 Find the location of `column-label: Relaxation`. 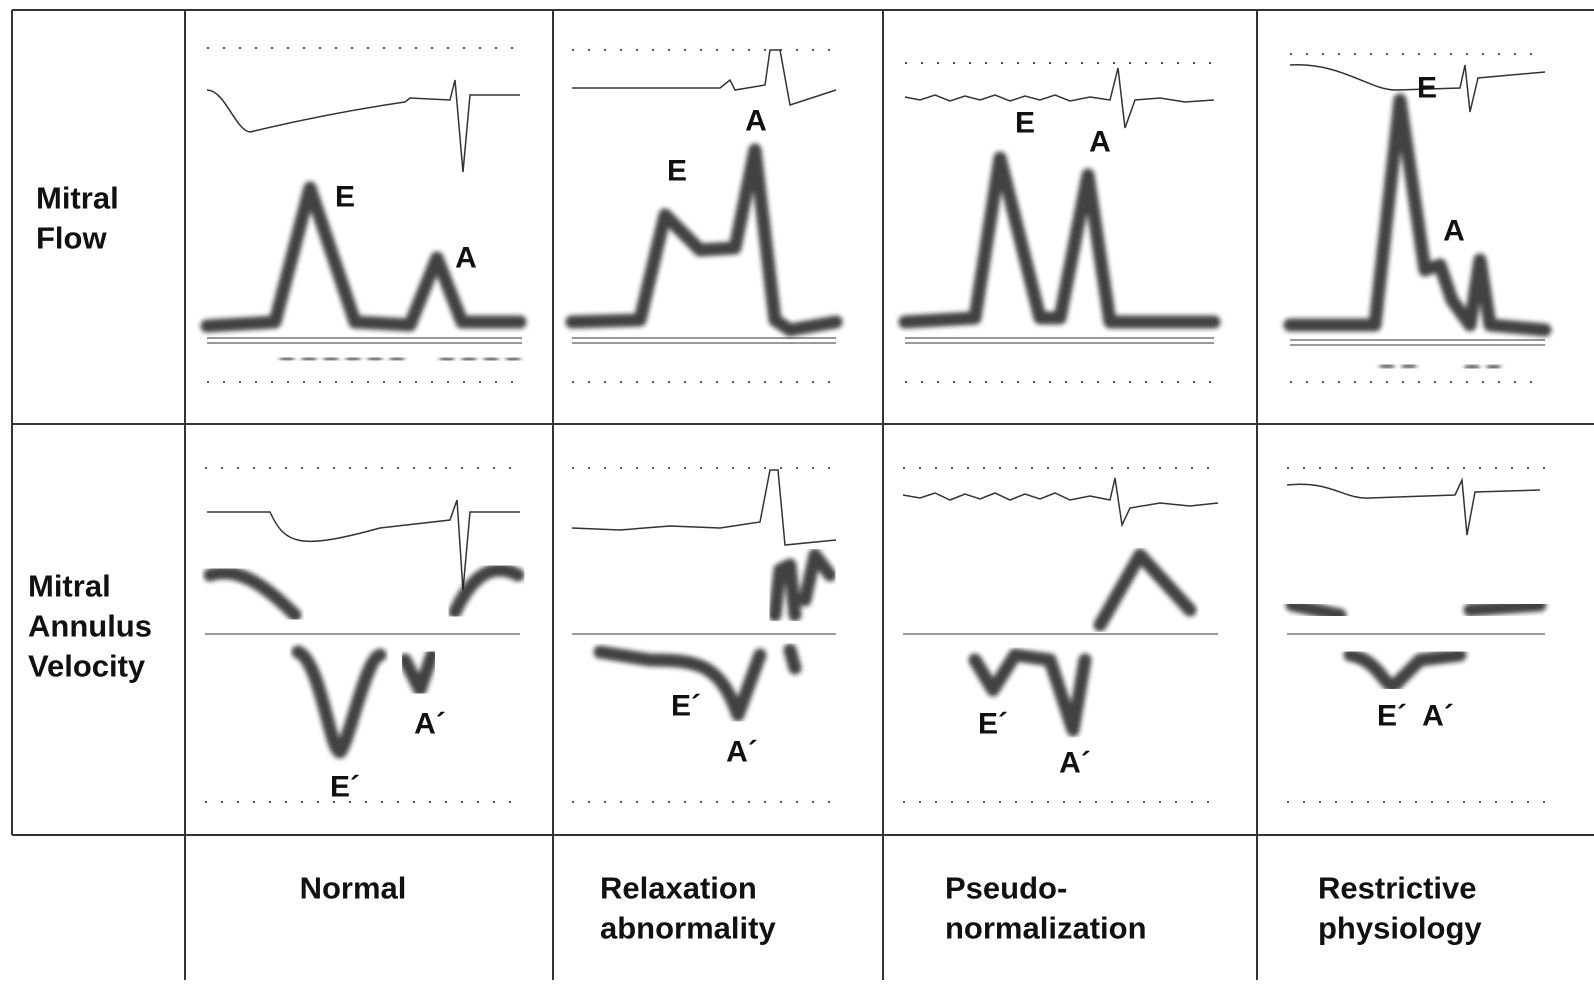

column-label: Relaxation is located at coordinates (678, 888).